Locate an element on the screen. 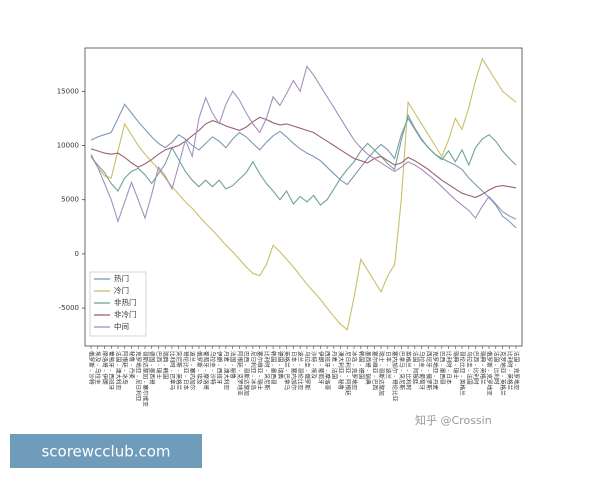  x-tick-label: 阿根廷 - 克罗地亚 is located at coordinates (240, 373).